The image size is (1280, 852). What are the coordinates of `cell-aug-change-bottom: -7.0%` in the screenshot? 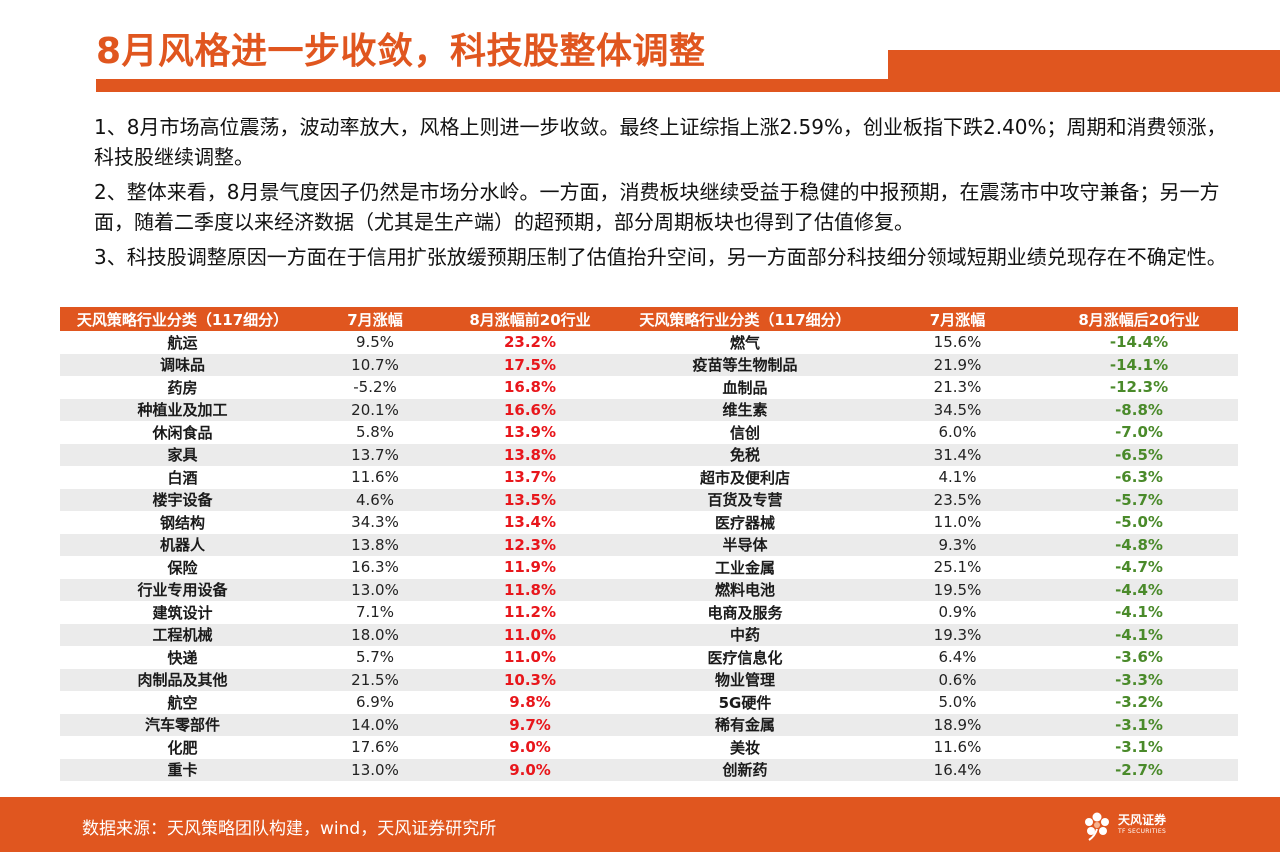 It's located at (1139, 432).